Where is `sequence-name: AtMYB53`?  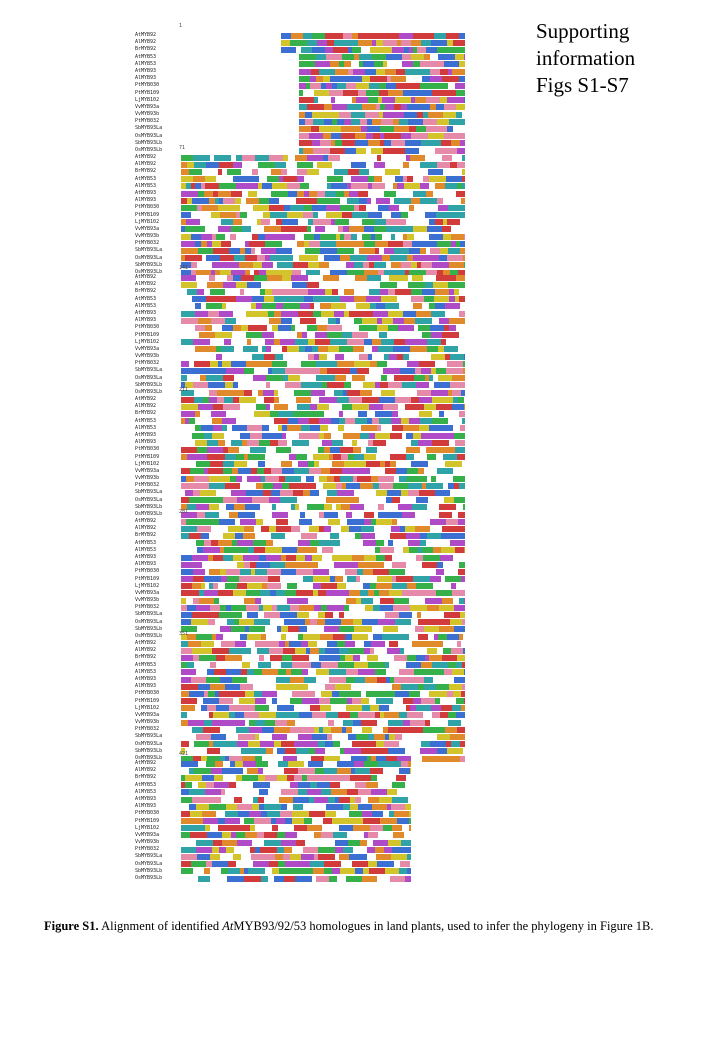 sequence-name: AtMYB53 is located at coordinates (146, 542).